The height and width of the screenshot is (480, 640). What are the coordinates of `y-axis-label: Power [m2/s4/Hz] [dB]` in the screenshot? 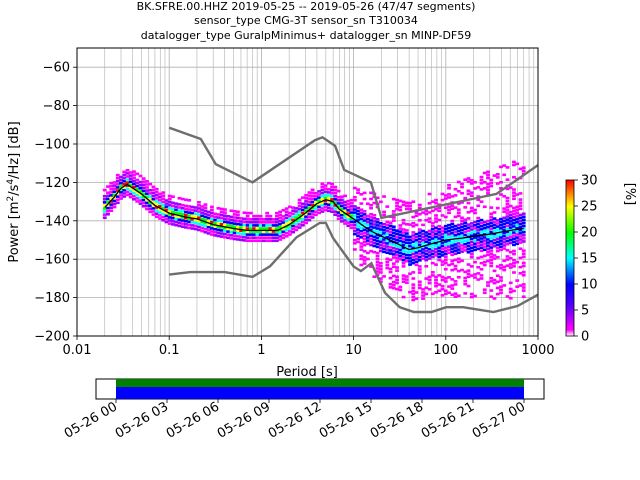 It's located at (14, 191).